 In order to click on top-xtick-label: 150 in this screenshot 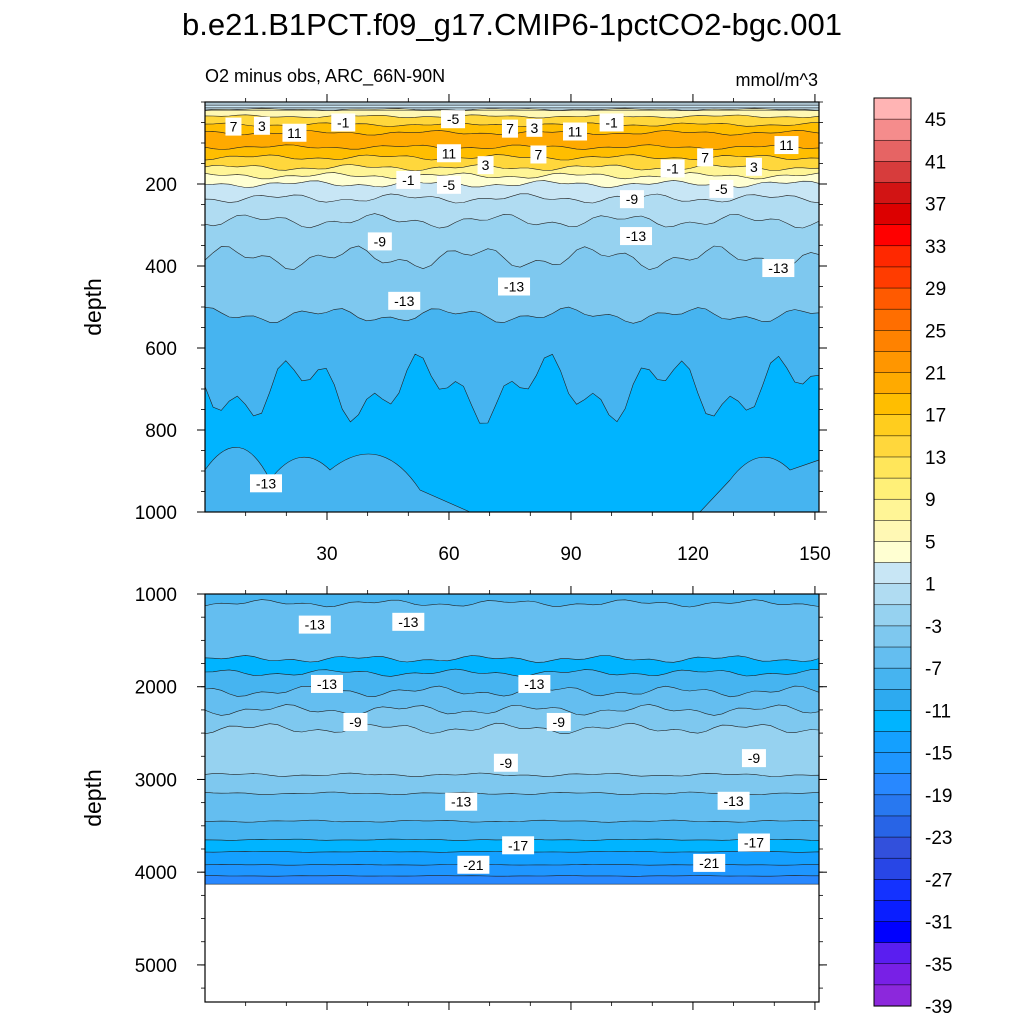, I will do `click(815, 554)`.